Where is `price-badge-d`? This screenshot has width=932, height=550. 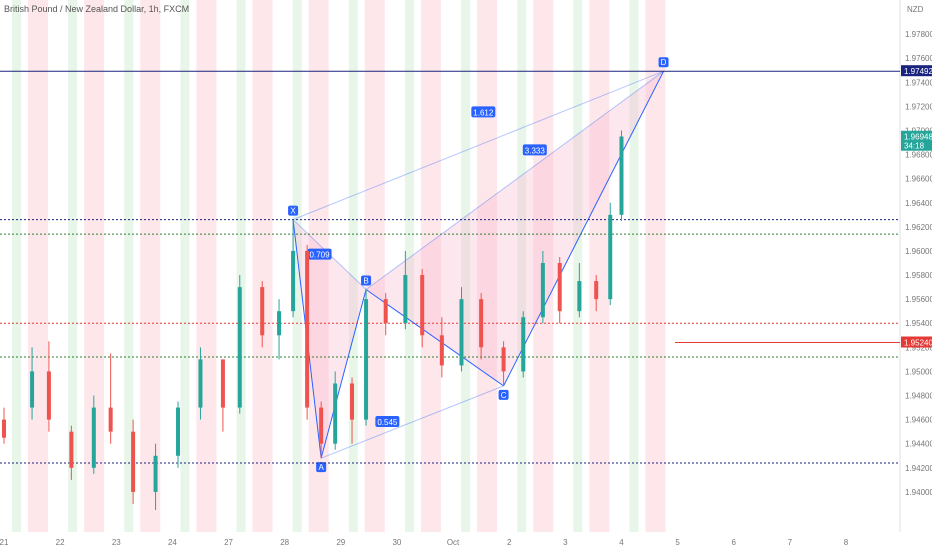
price-badge-d is located at coordinates (916, 71).